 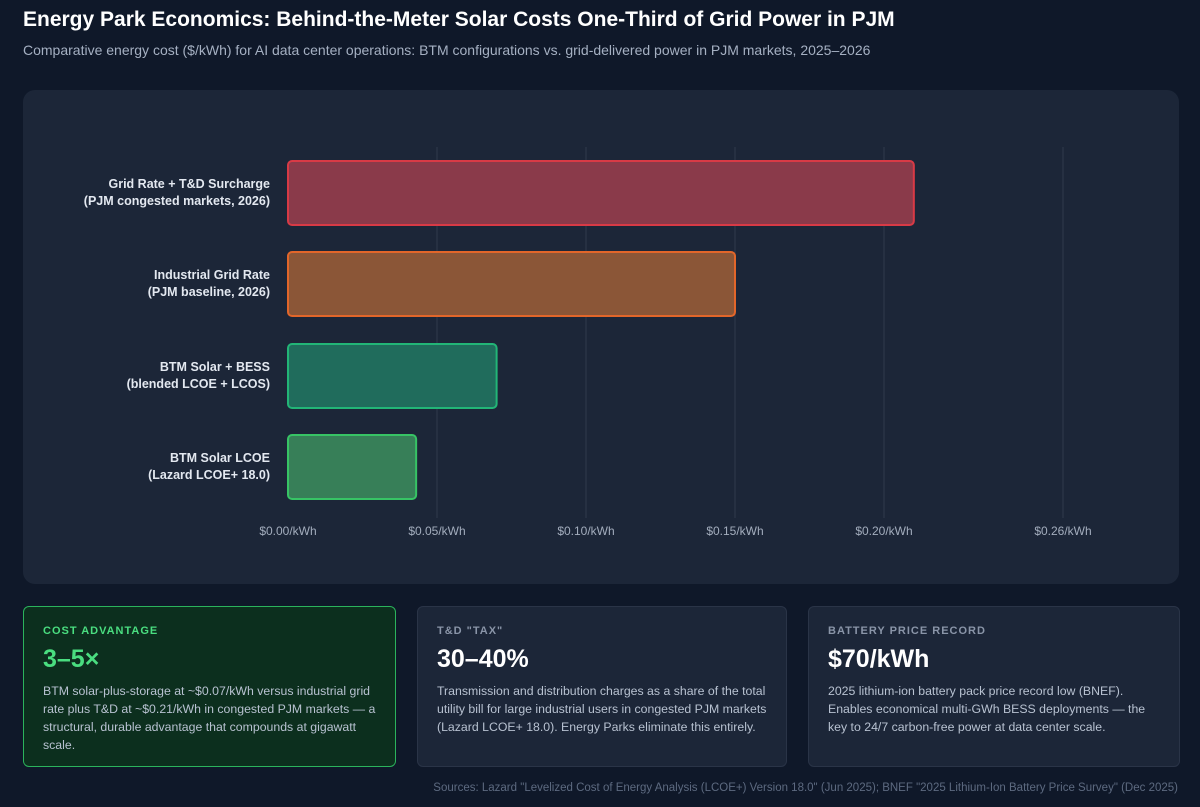 What do you see at coordinates (907, 631) in the screenshot?
I see `card-label: BATTERY PRICE RECORD` at bounding box center [907, 631].